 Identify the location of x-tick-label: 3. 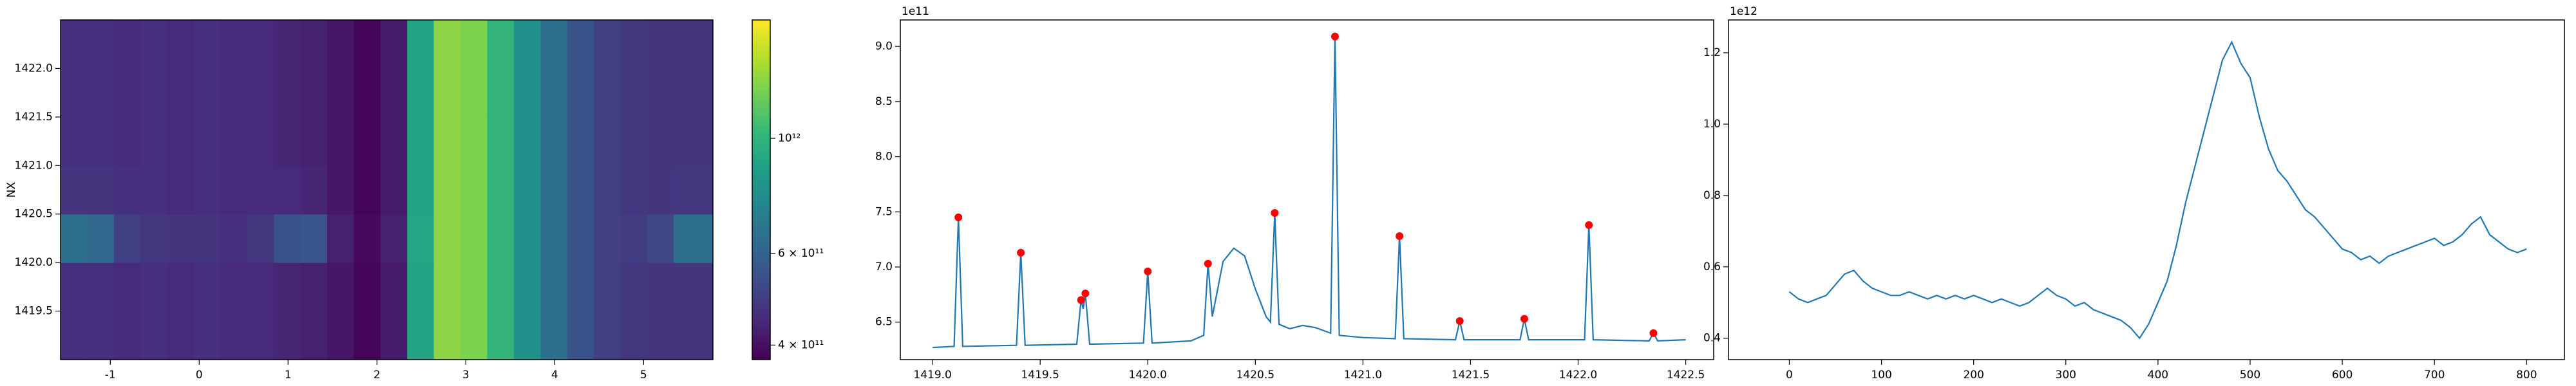
(465, 375).